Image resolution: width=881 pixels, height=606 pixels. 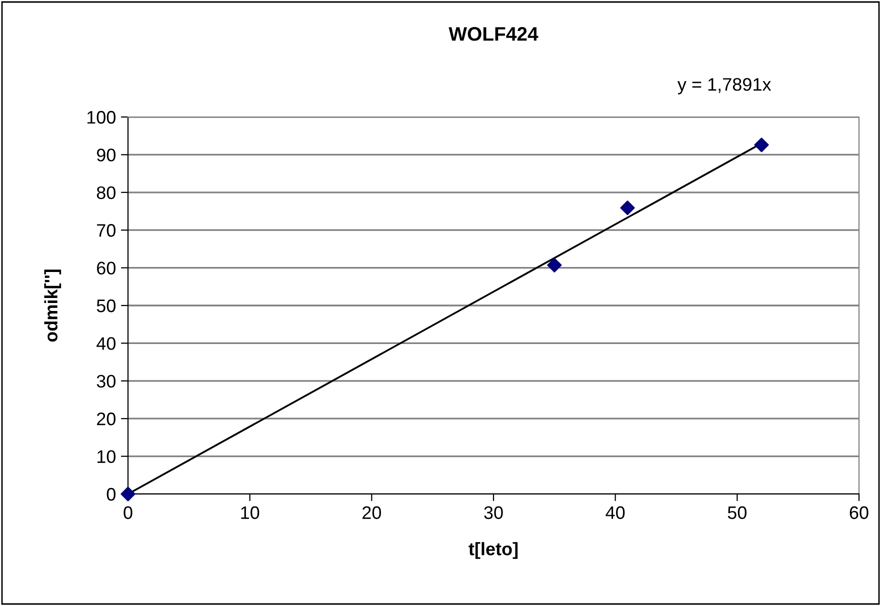 I want to click on y-tick-label: 30, so click(x=106, y=381).